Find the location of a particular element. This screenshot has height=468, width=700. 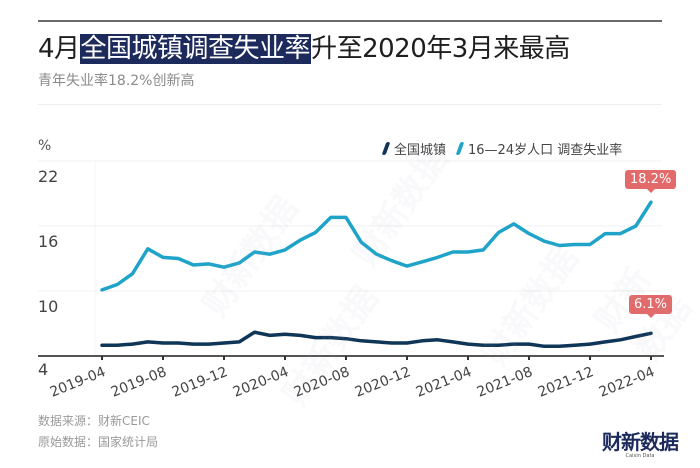

y-tick-label: 4 is located at coordinates (43, 369).